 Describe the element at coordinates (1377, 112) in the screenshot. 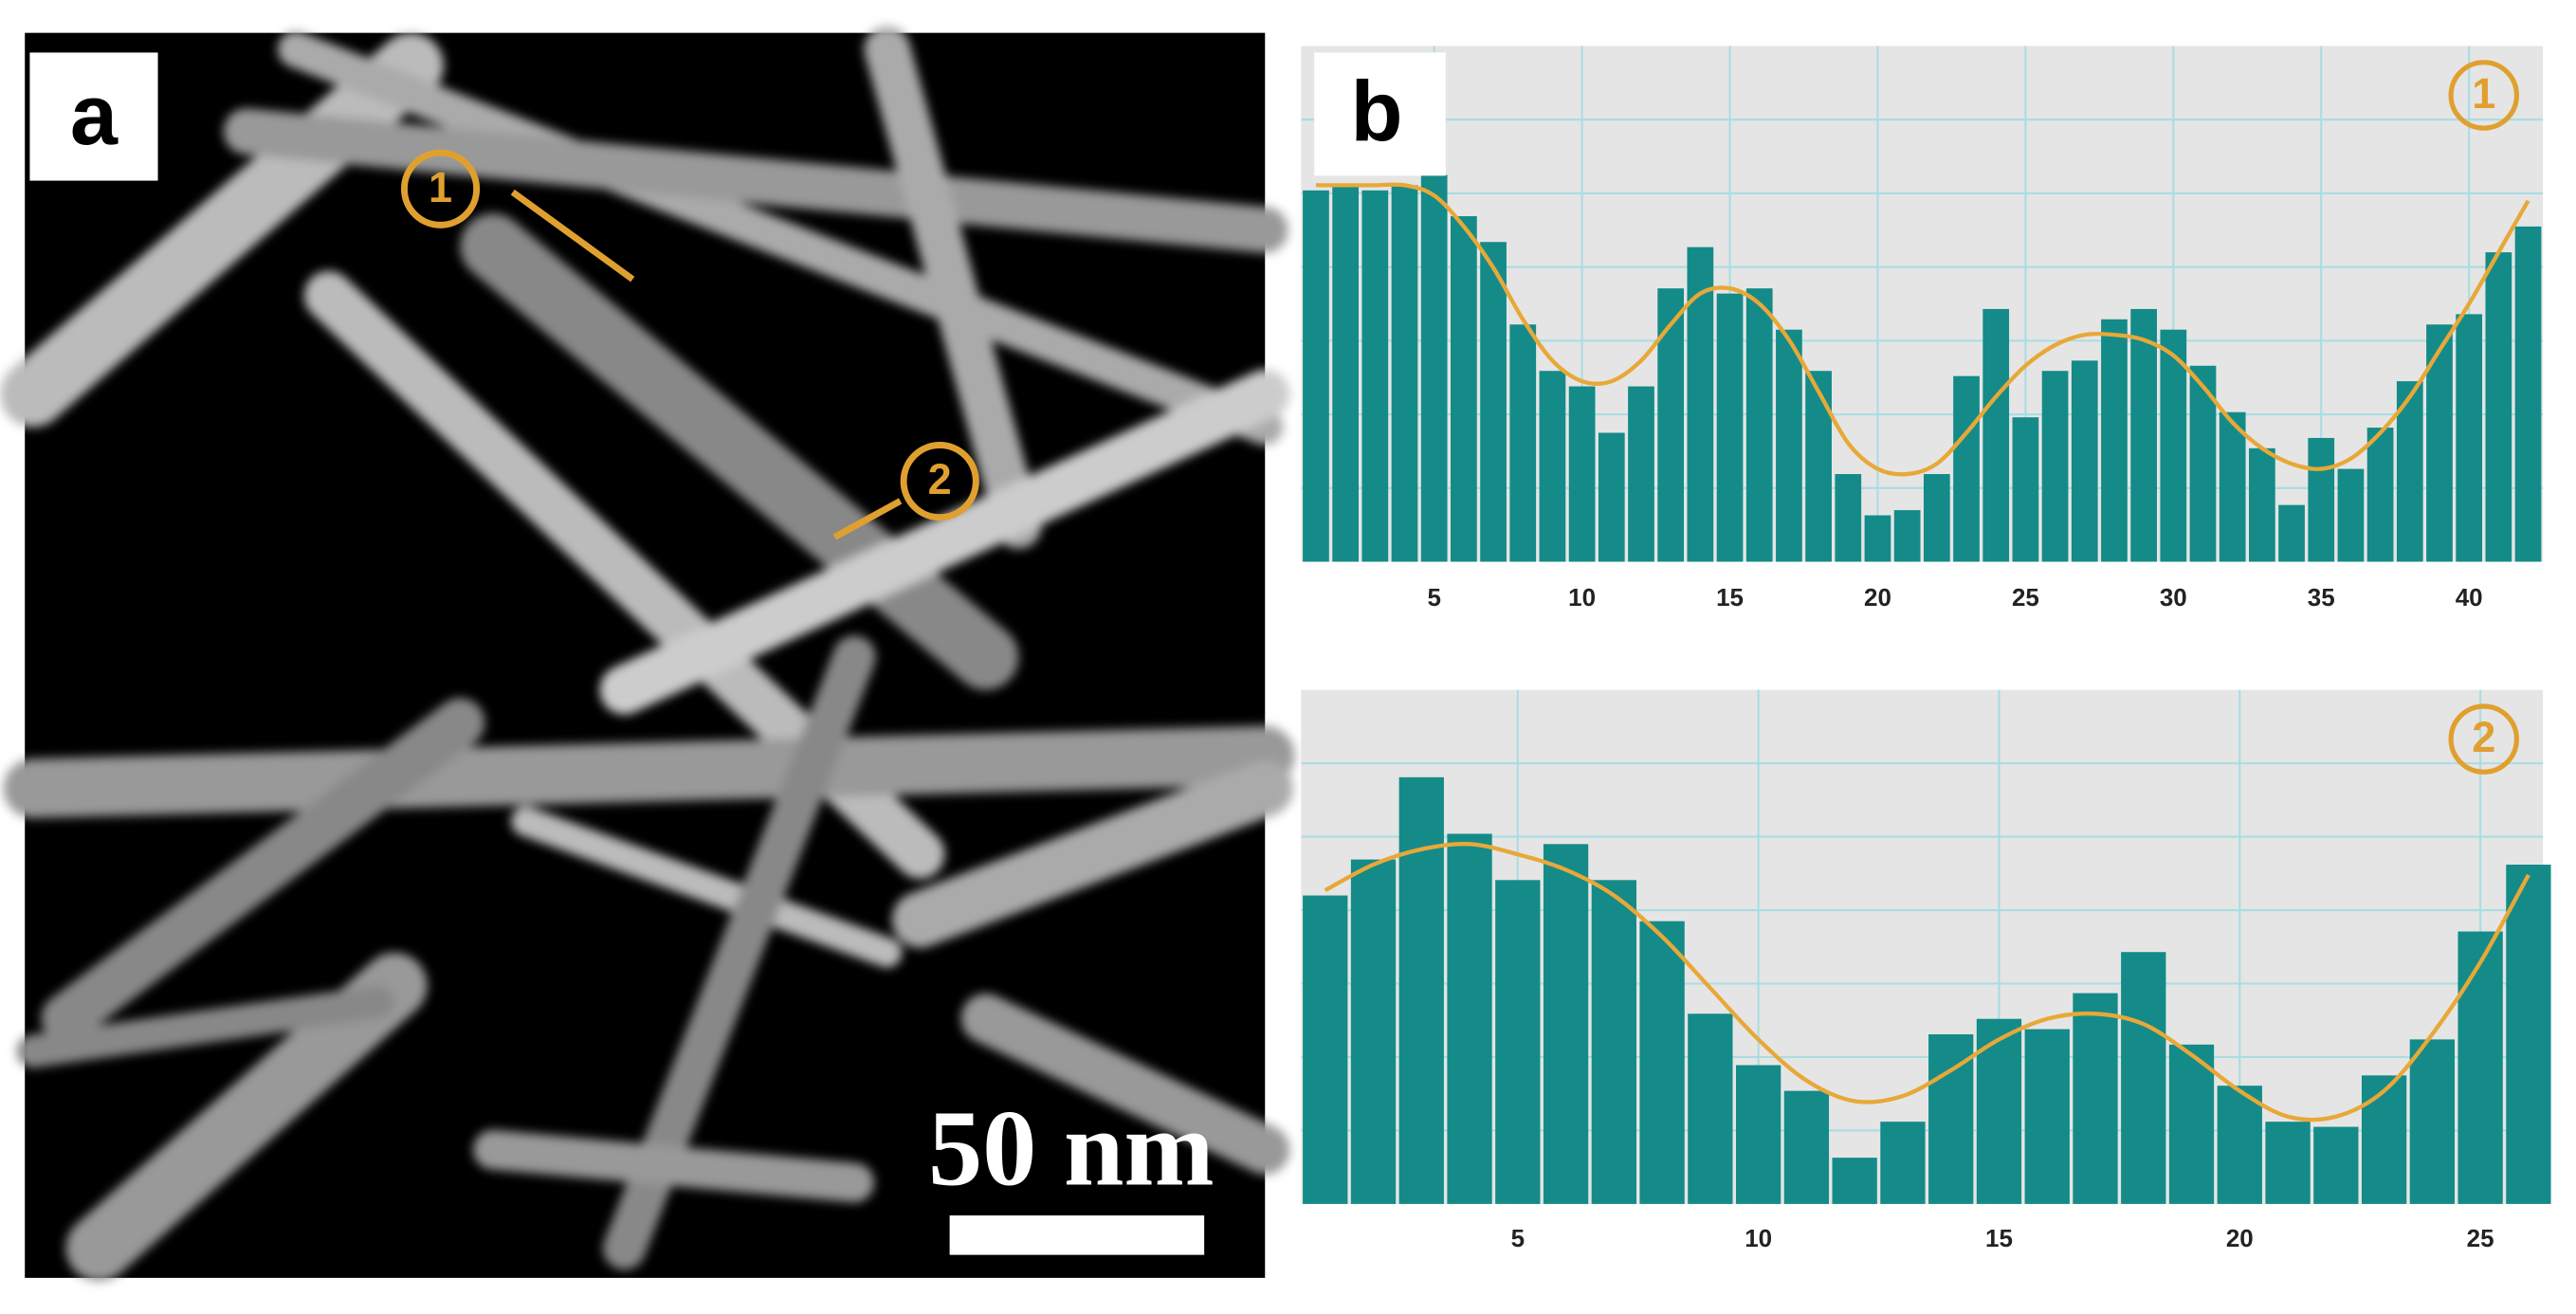

I see `panel-label: b` at that location.